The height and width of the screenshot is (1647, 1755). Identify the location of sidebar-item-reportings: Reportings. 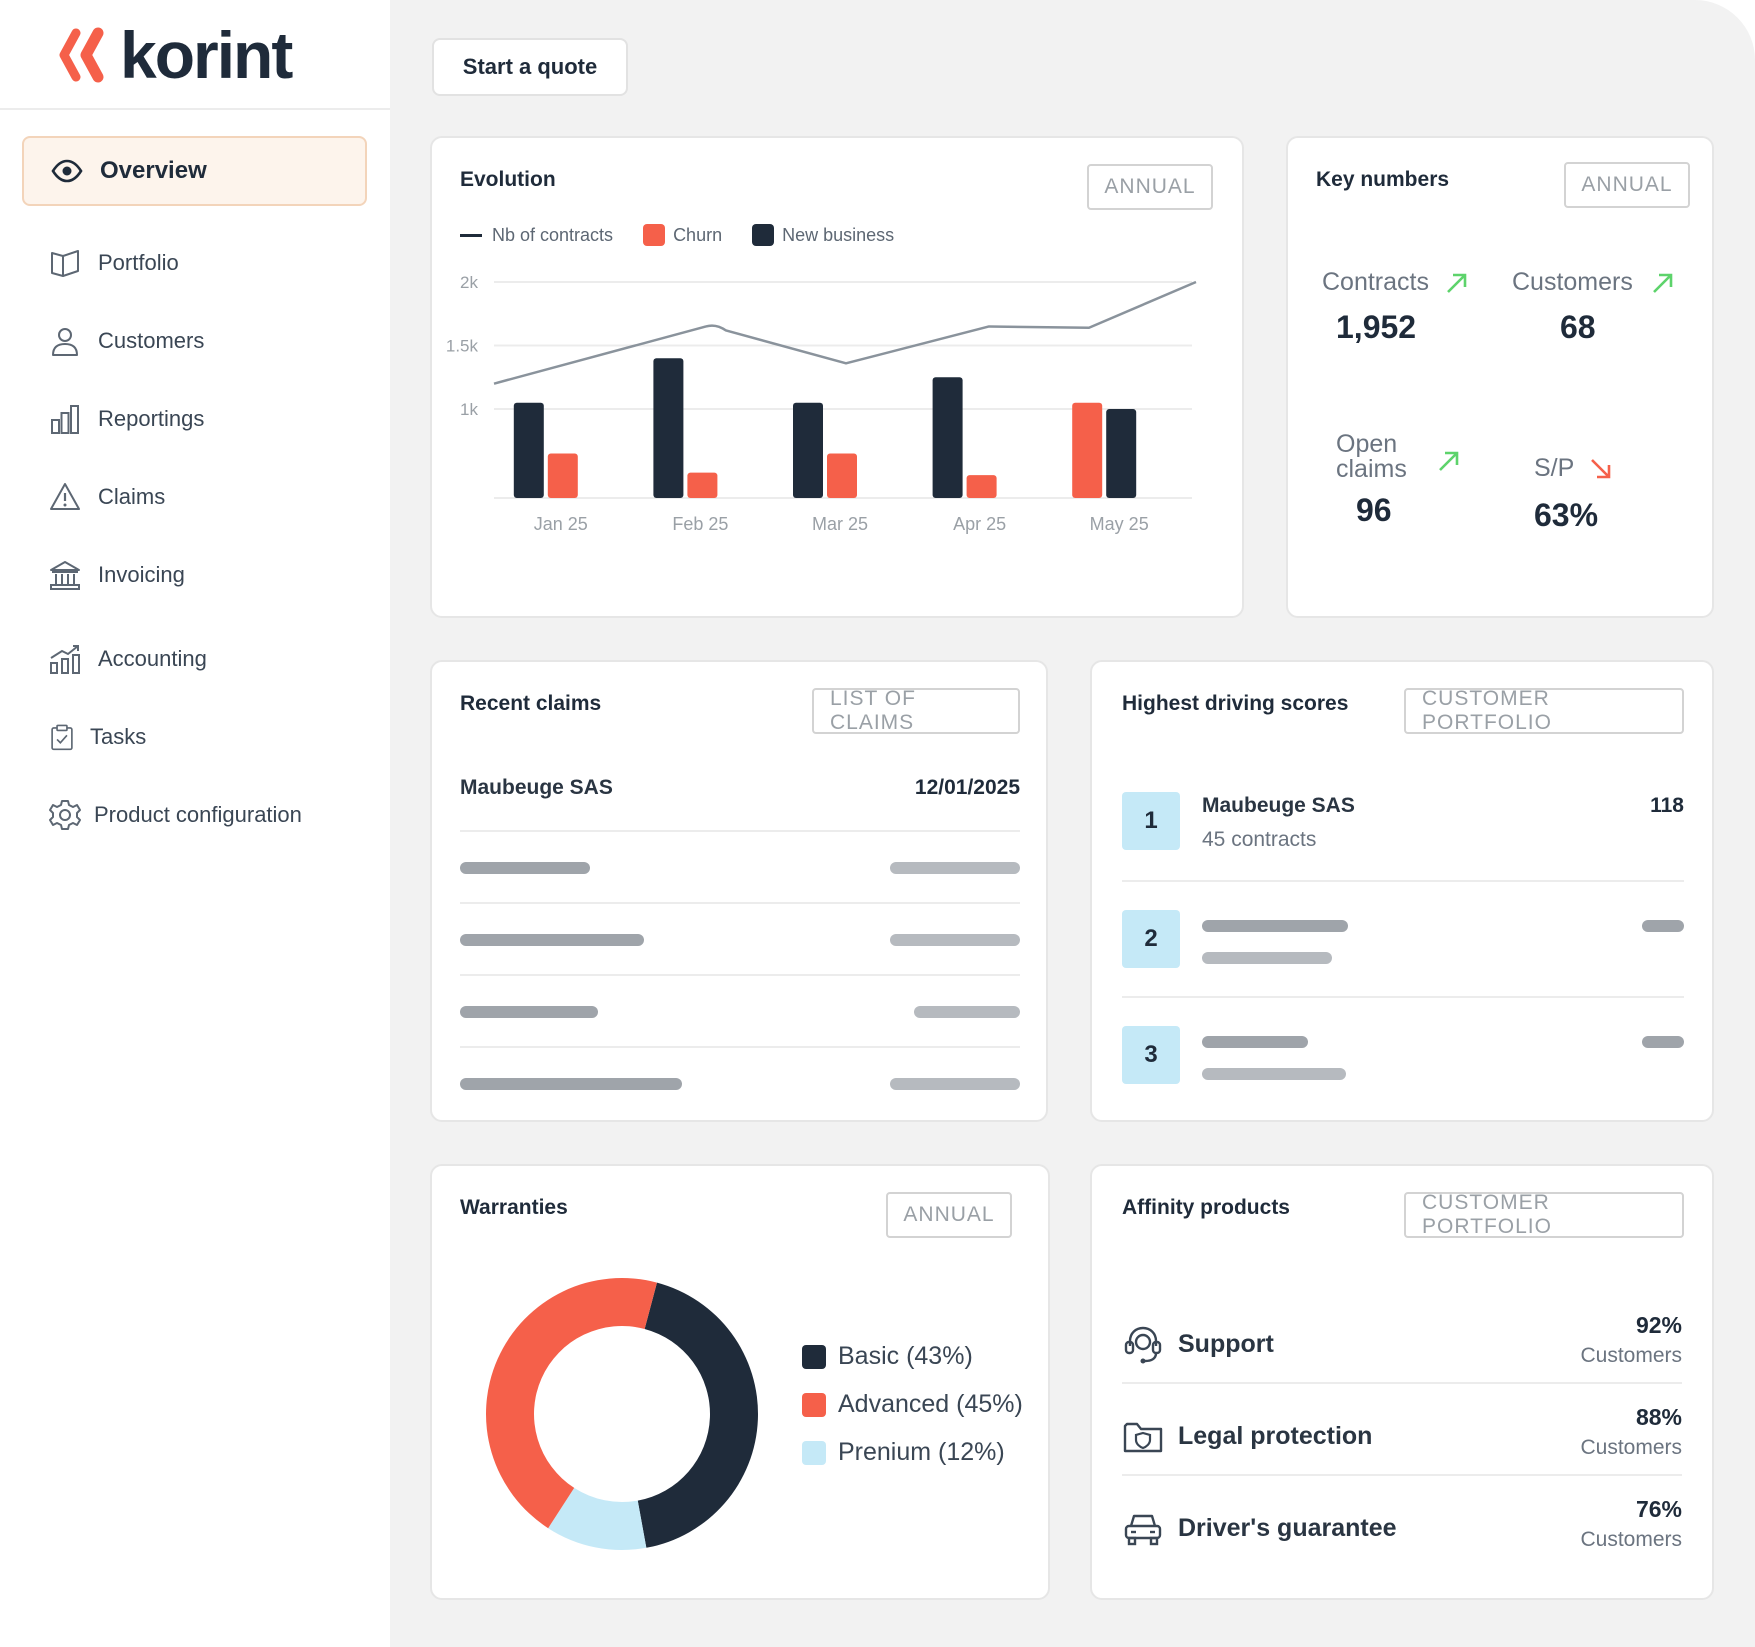
(194, 419).